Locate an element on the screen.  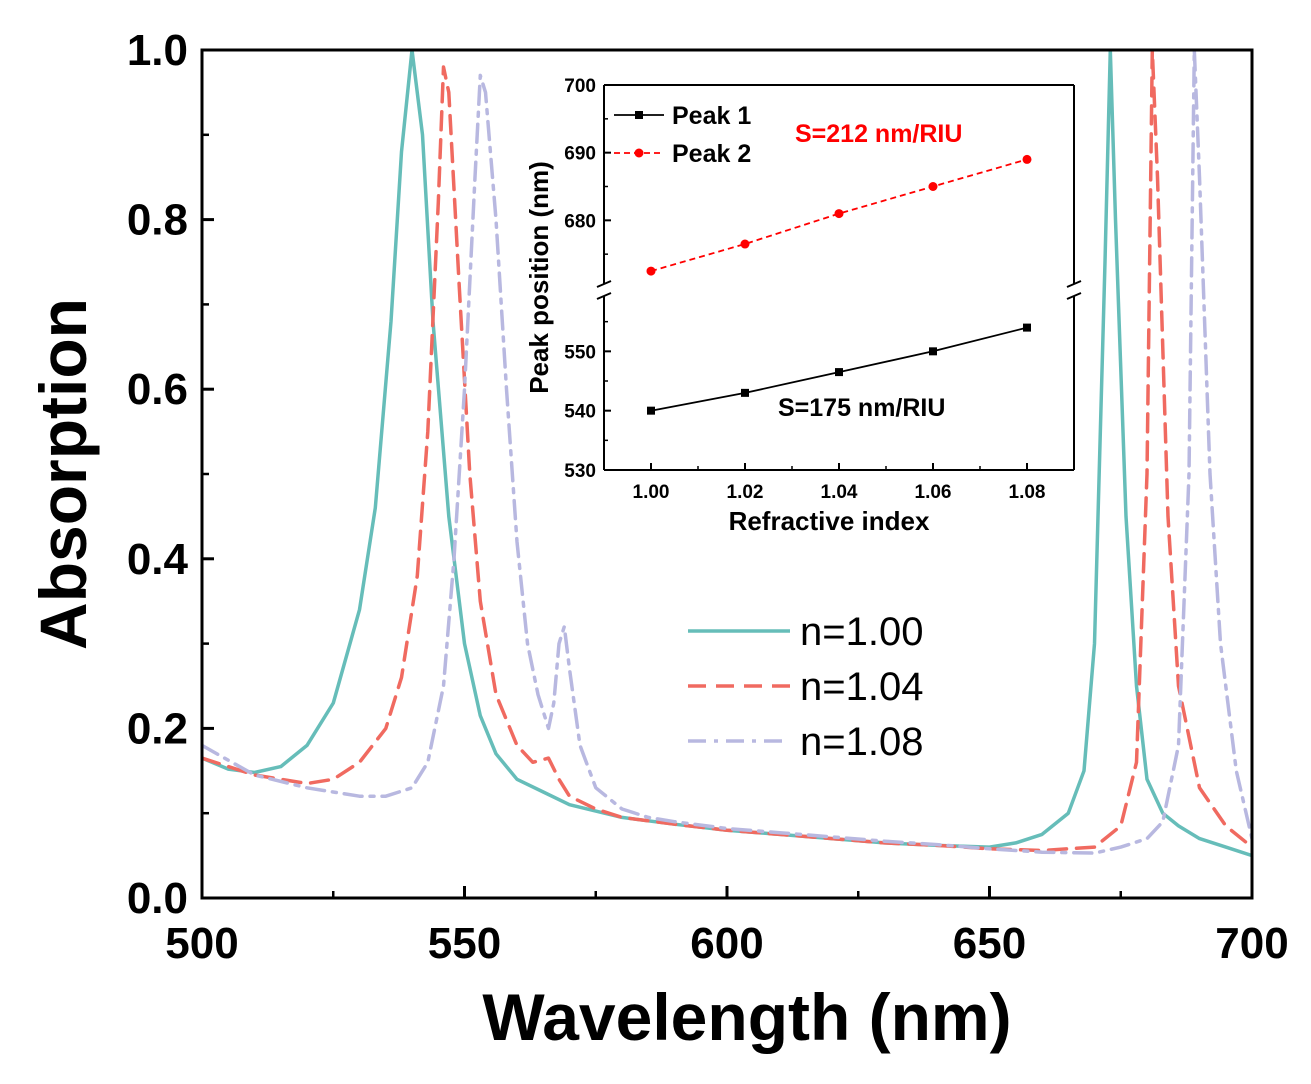
inset-x-axis-title: Refractive index is located at coordinates (829, 521).